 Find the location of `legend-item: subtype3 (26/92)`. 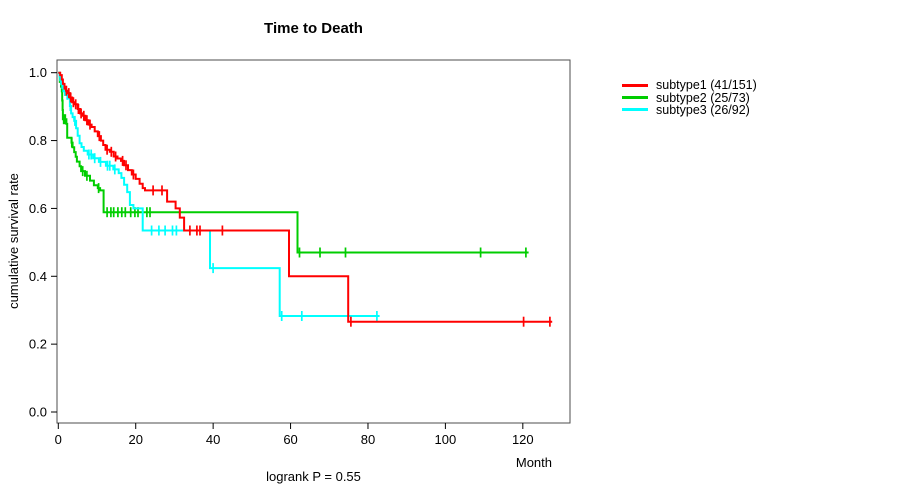

legend-item: subtype3 (26/92) is located at coordinates (689, 109).